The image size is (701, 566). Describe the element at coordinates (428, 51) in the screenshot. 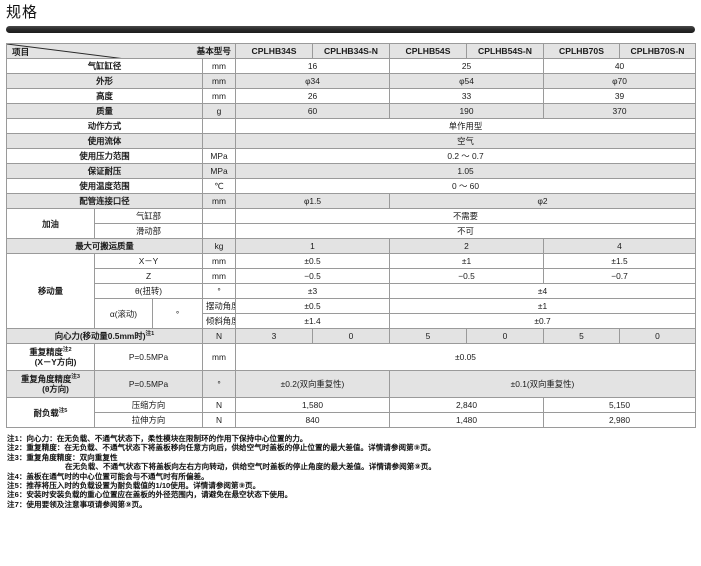

I see `model-header-2: CPLHB54S` at that location.